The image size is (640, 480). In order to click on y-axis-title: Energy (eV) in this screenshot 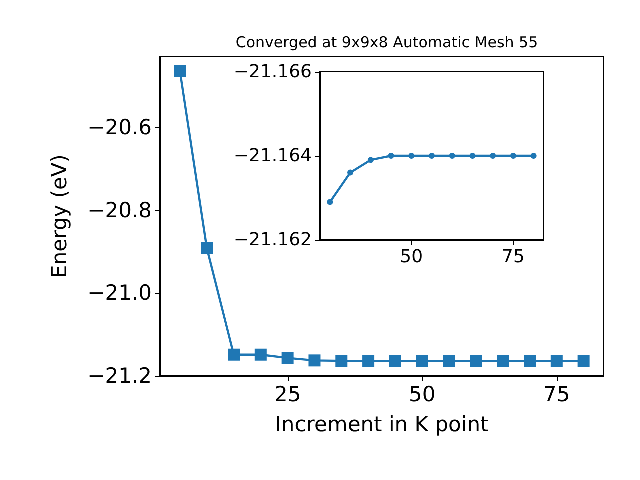, I will do `click(60, 216)`.